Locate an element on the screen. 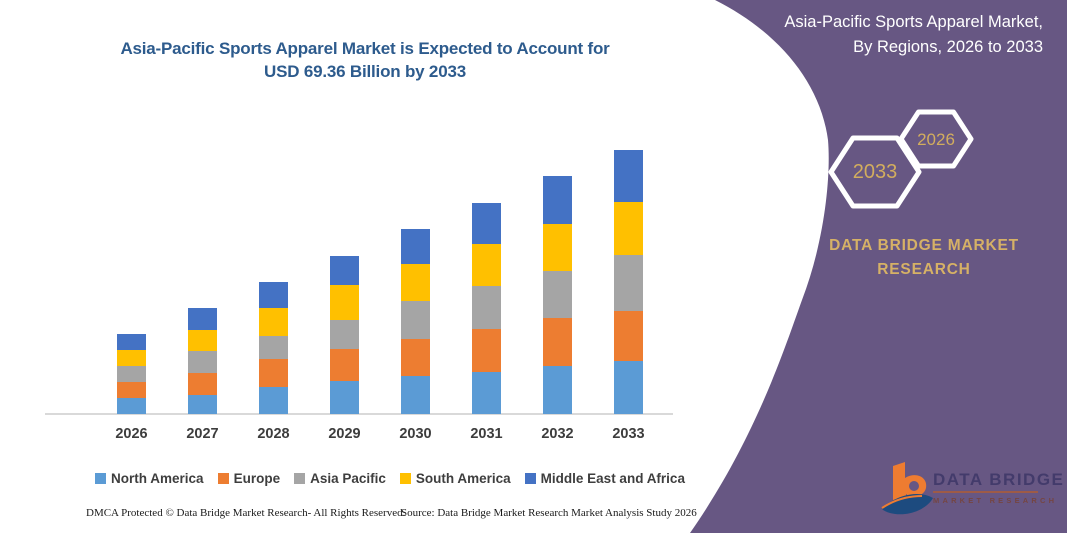 The width and height of the screenshot is (1067, 533). data-bridge-logo-icon is located at coordinates (907, 488).